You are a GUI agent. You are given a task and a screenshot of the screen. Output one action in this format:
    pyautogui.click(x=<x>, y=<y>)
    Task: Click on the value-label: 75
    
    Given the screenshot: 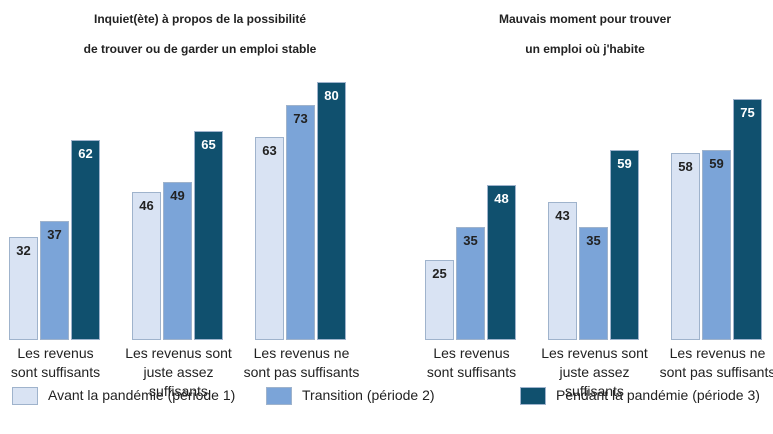 What is the action you would take?
    pyautogui.click(x=747, y=112)
    